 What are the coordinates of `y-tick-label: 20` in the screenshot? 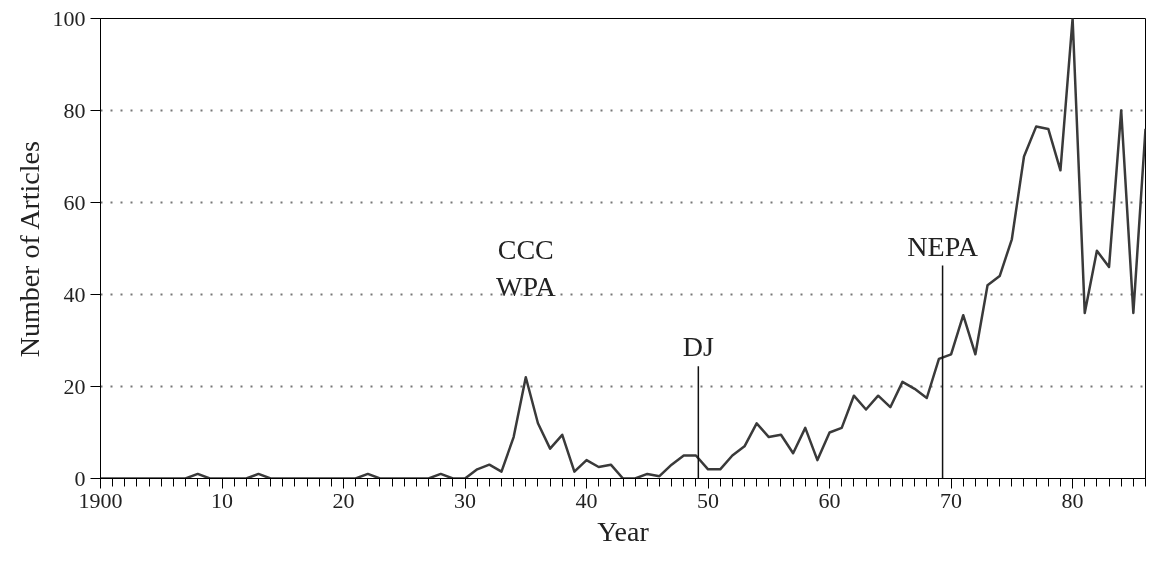 It's located at (74, 386).